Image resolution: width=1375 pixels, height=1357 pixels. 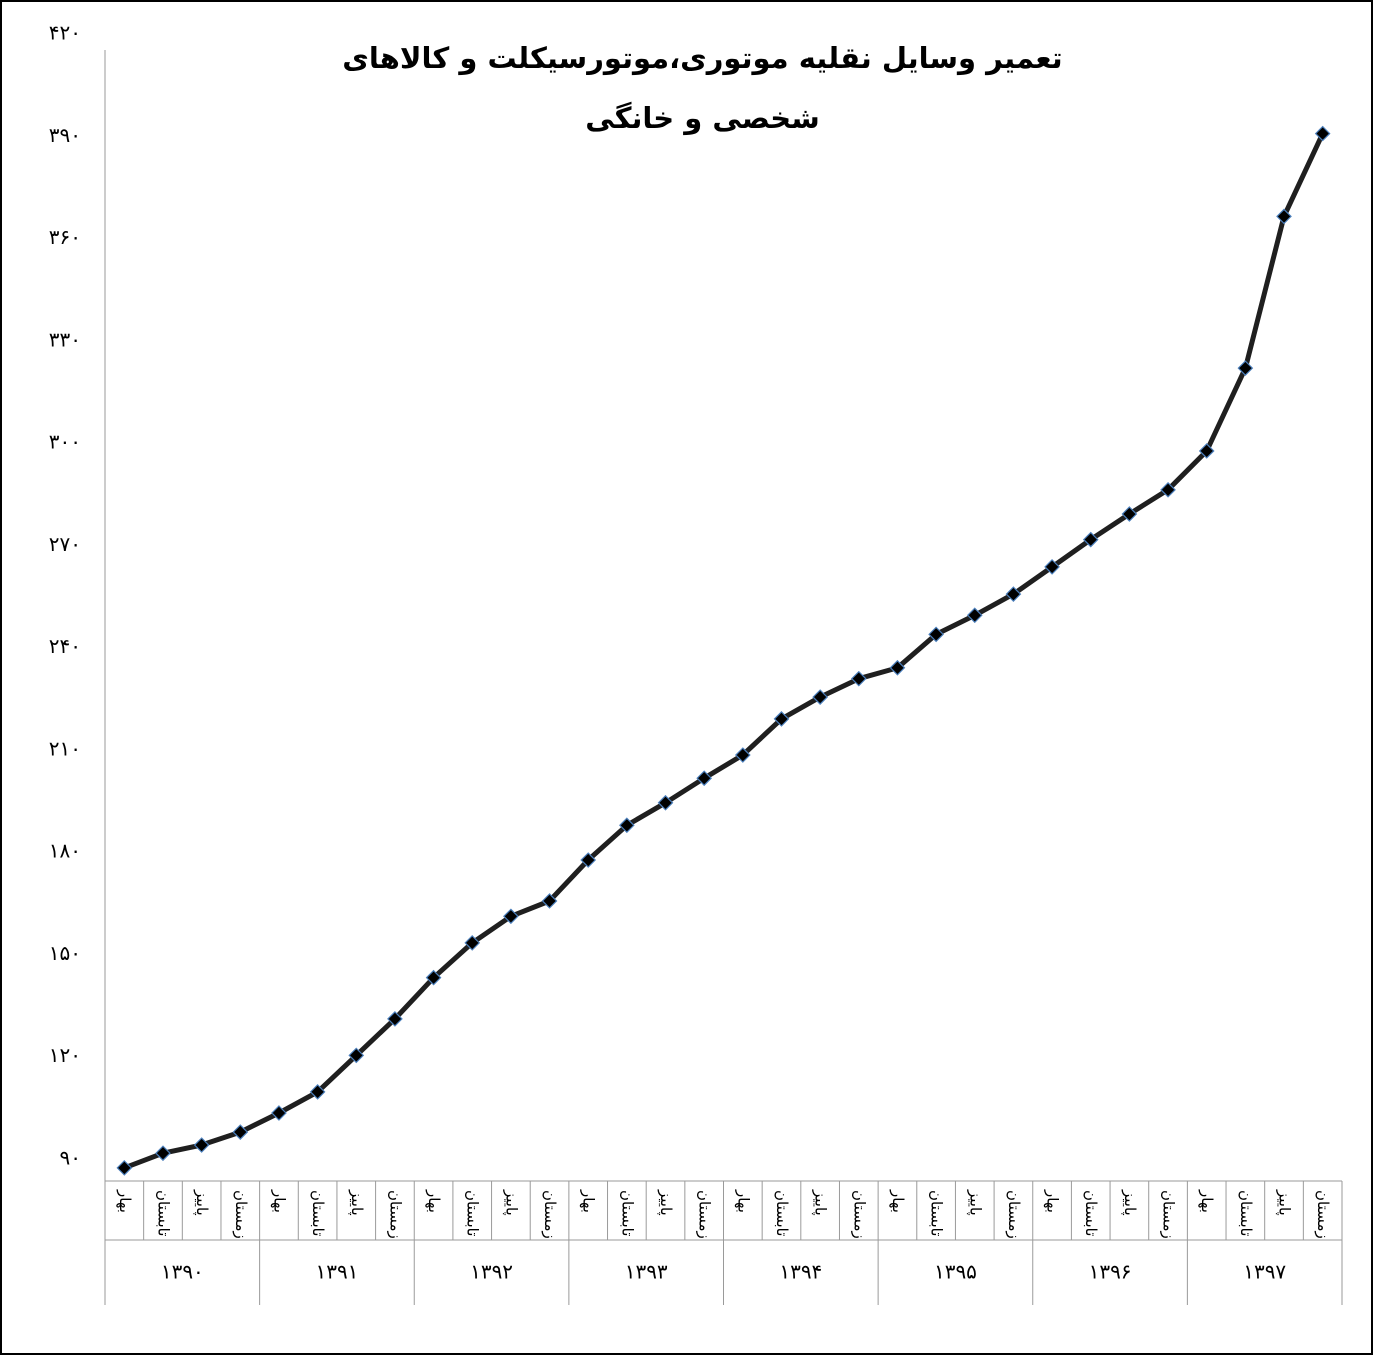 I want to click on year-label: ۱۳۹۵, so click(x=955, y=1272).